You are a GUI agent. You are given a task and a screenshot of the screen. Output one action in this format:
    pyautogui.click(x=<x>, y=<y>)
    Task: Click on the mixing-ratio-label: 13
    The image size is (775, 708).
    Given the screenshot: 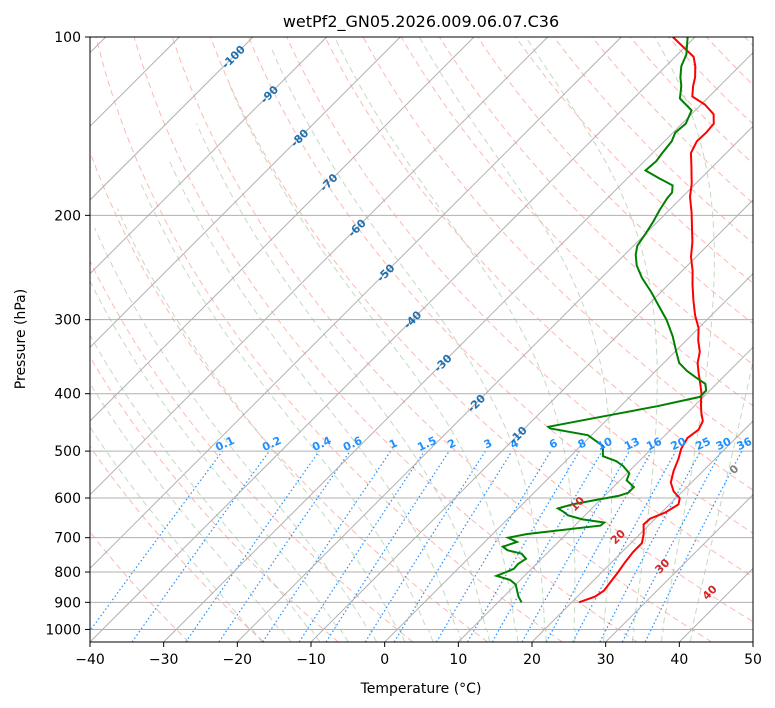 What is the action you would take?
    pyautogui.click(x=631, y=444)
    